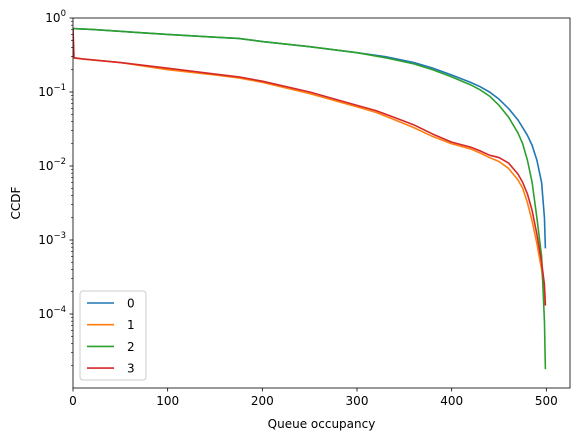 The width and height of the screenshot is (578, 440). I want to click on y-tick-label: 10⁻², so click(52, 165).